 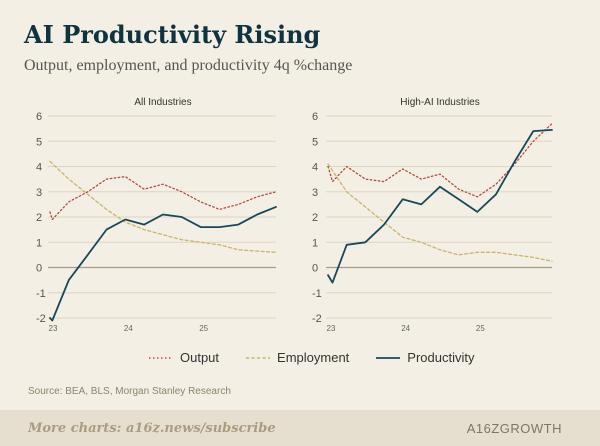 I want to click on panel-1-ytick-label: 0, so click(x=39, y=269).